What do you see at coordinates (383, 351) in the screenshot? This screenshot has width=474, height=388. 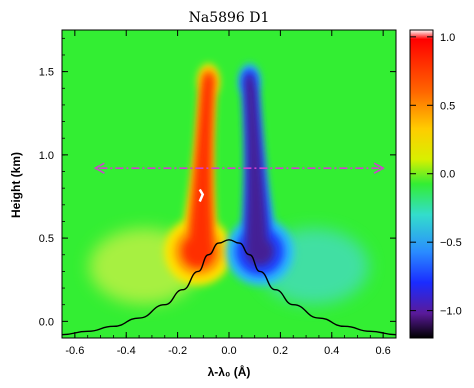 I see `x-tick-label: 0.6` at bounding box center [383, 351].